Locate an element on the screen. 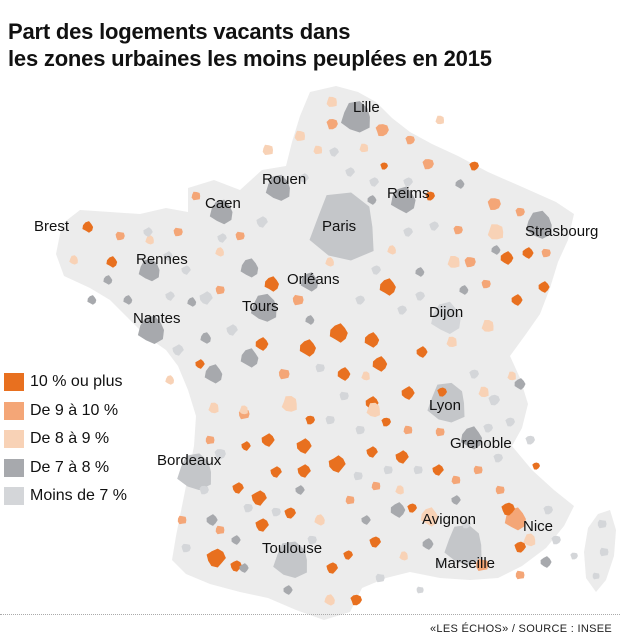 The height and width of the screenshot is (639, 620). legend-label: De 7 à 8 % is located at coordinates (70, 467).